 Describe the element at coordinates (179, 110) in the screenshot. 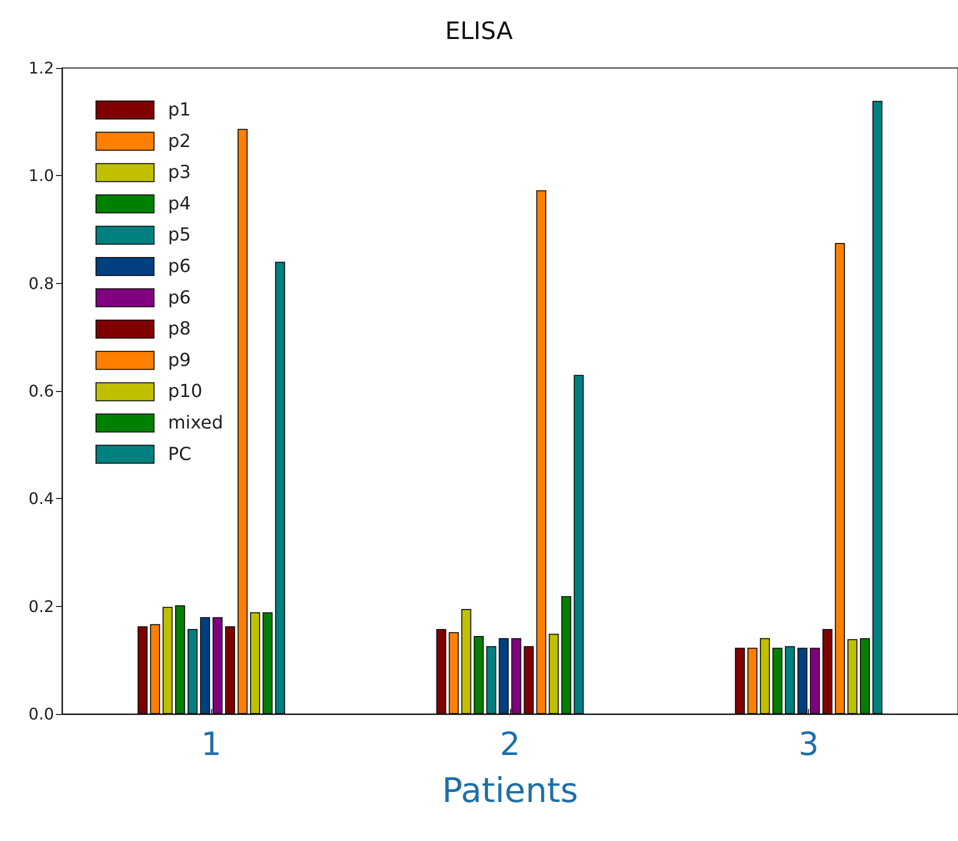

I see `legend-label: p1` at that location.